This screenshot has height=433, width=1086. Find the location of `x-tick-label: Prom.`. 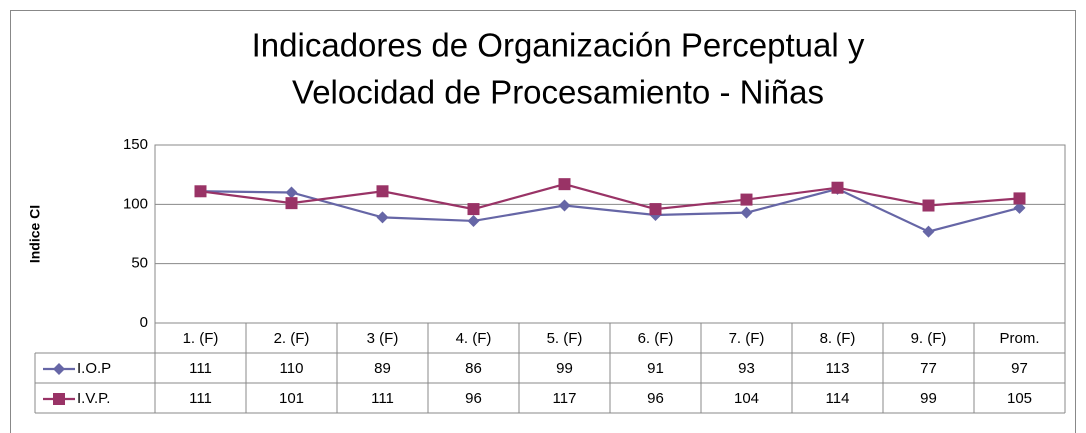

x-tick-label: Prom. is located at coordinates (1019, 338).